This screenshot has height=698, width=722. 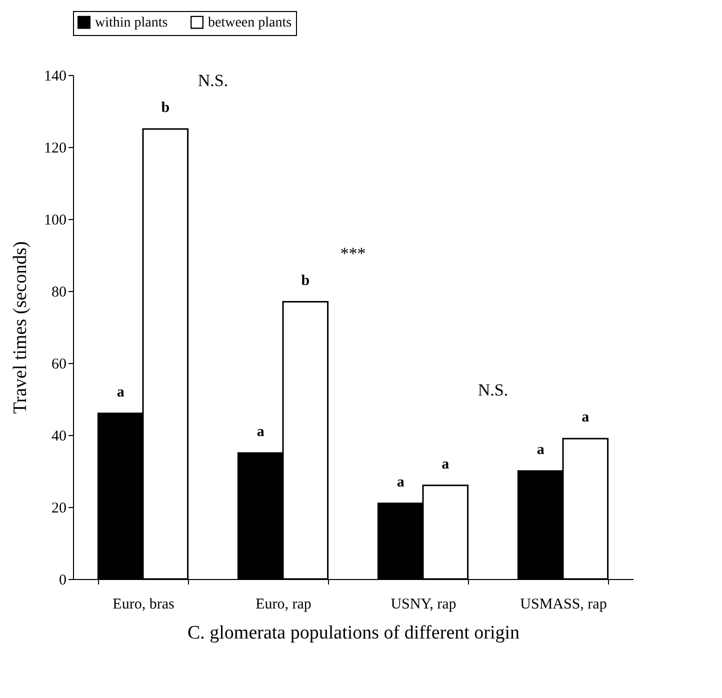 What do you see at coordinates (284, 604) in the screenshot?
I see `x-tick-label: Euro, rap` at bounding box center [284, 604].